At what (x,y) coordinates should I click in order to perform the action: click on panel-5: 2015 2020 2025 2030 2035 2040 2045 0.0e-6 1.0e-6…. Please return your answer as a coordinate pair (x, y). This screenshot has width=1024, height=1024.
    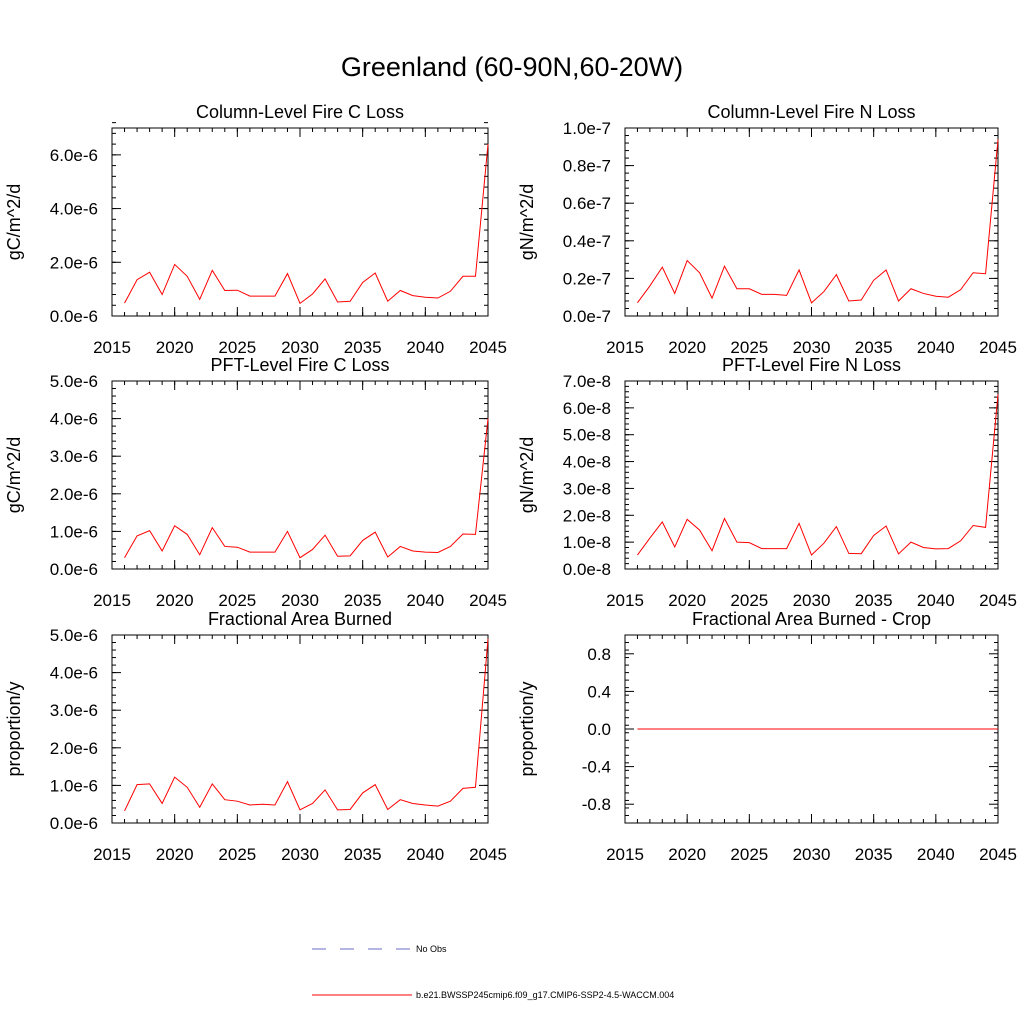
    Looking at the image, I should click on (255, 736).